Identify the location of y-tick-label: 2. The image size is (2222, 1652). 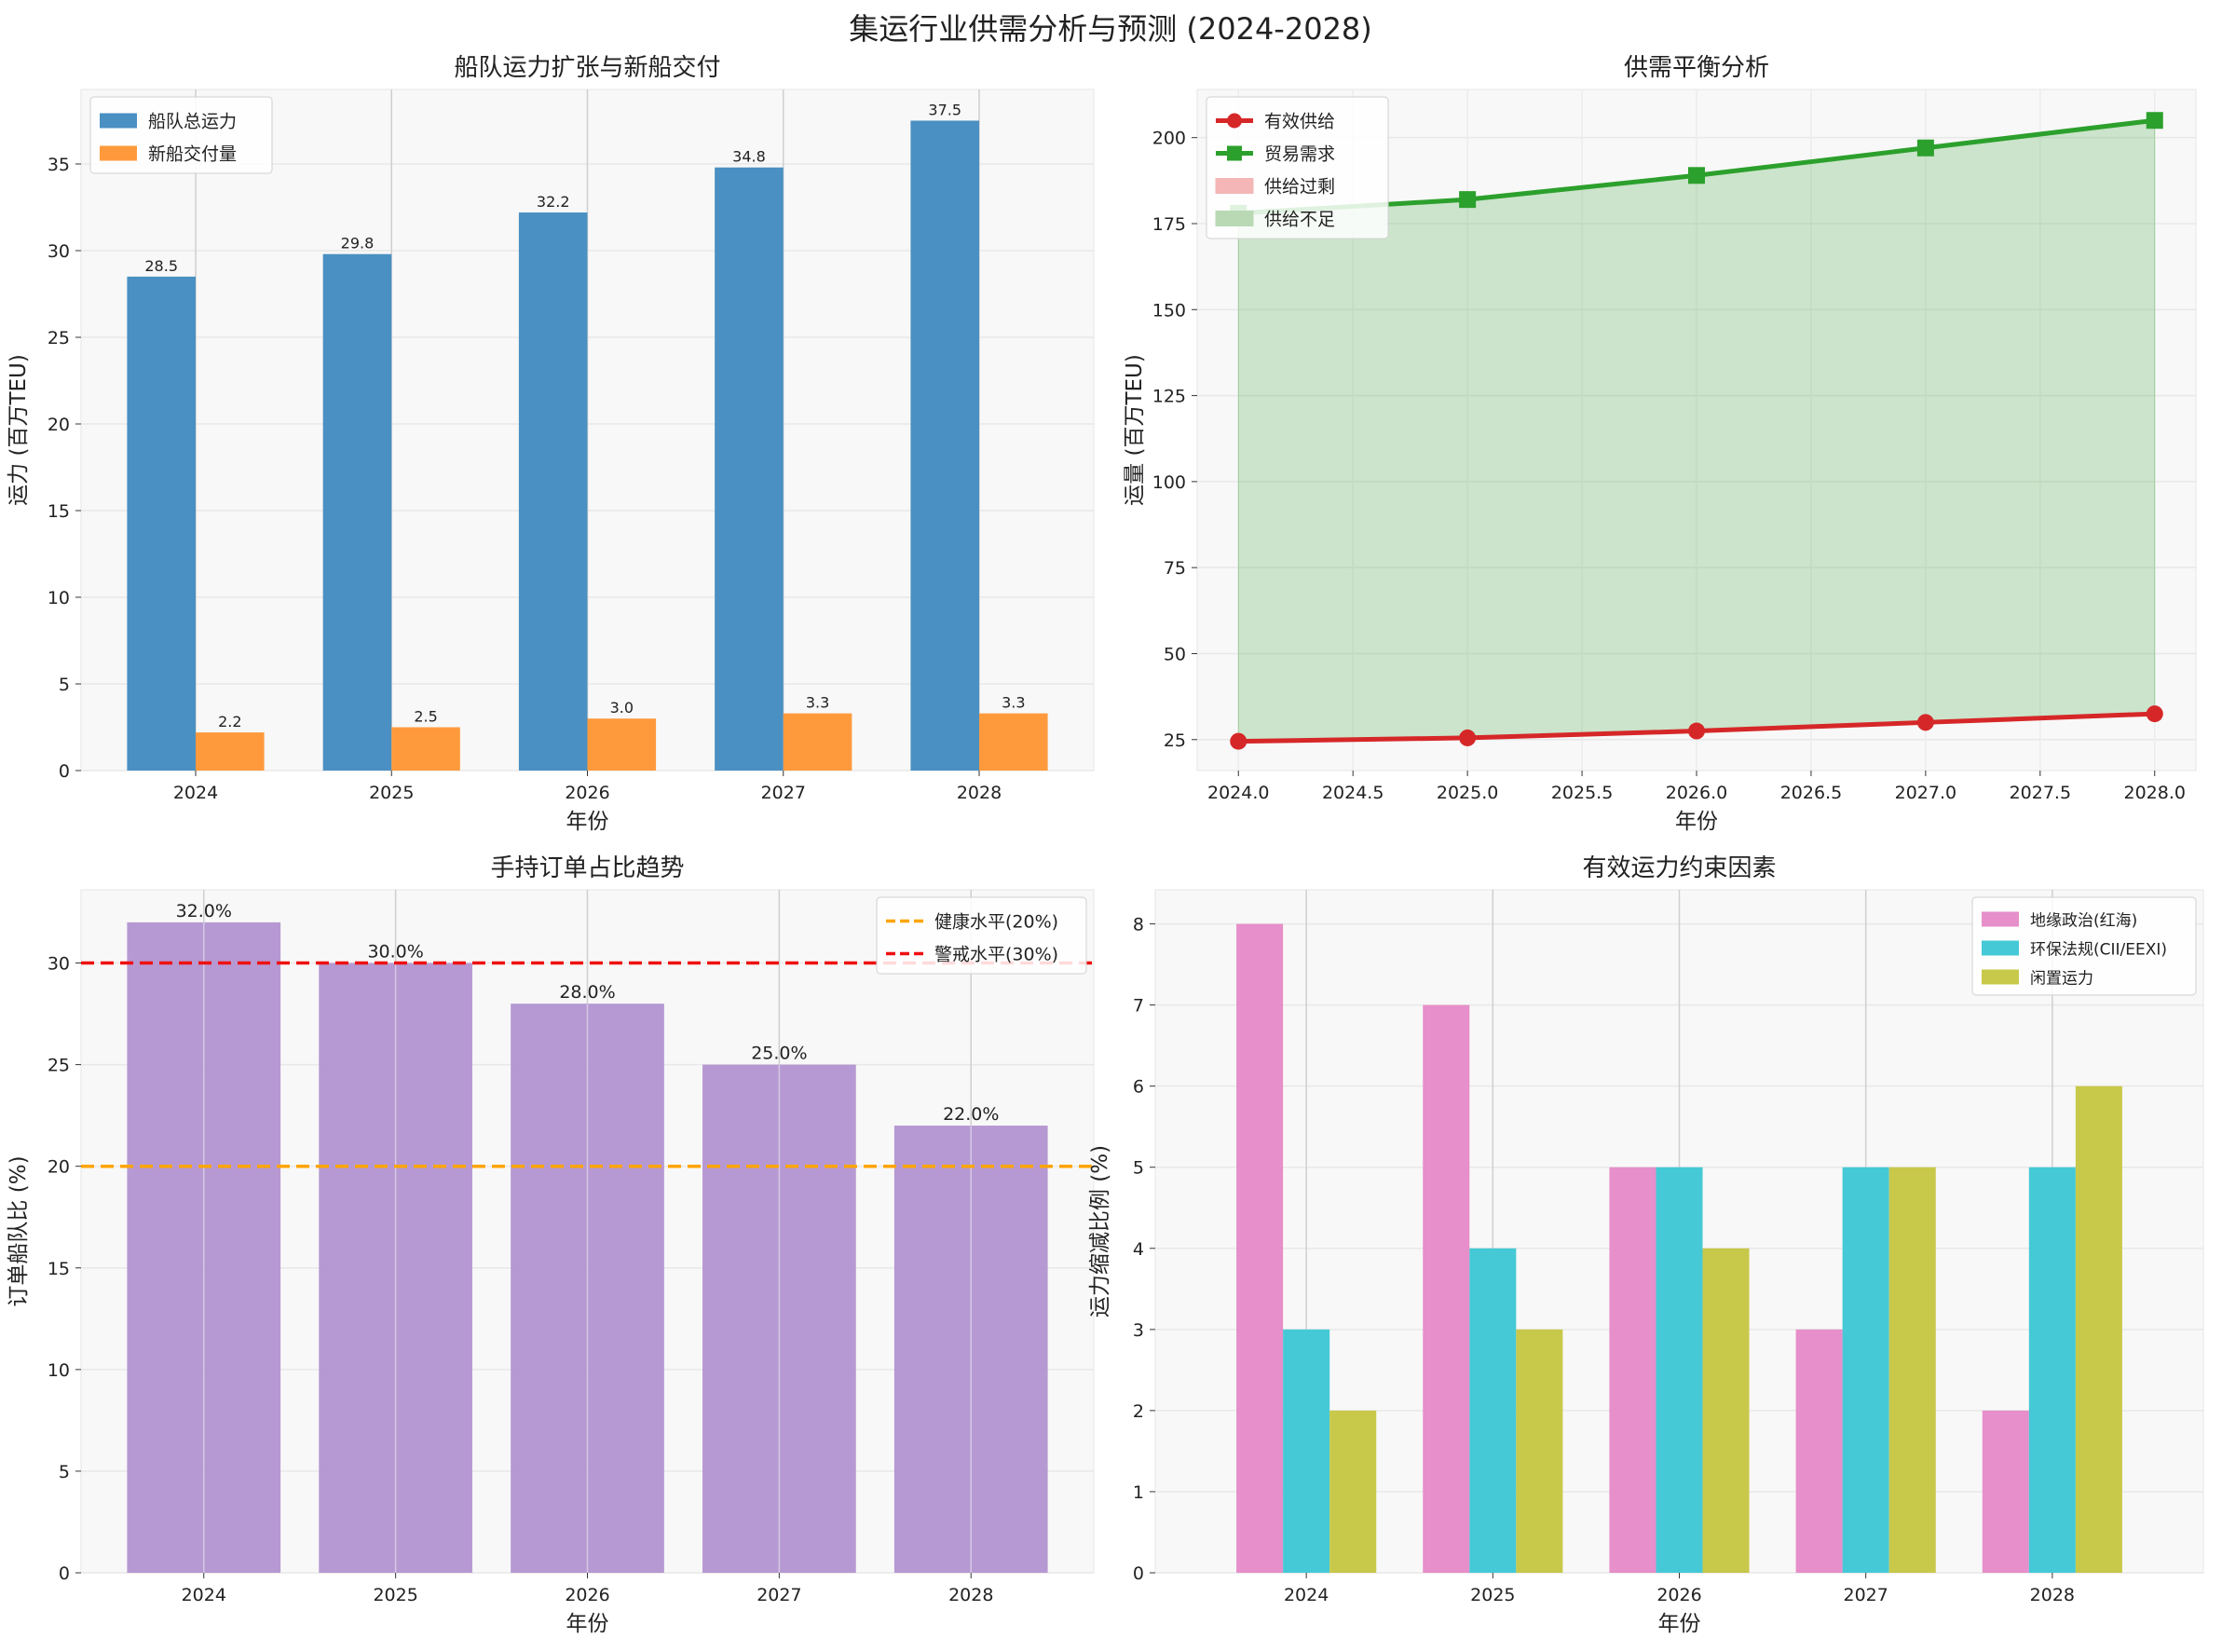
(1138, 1411).